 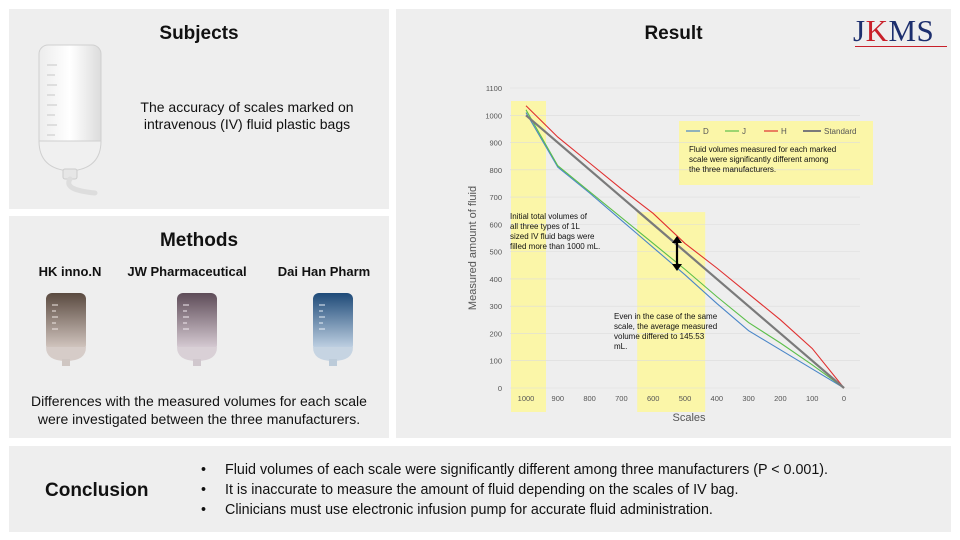 I want to click on manufacturer-label-jw: JW Pharmaceutical, so click(x=187, y=271).